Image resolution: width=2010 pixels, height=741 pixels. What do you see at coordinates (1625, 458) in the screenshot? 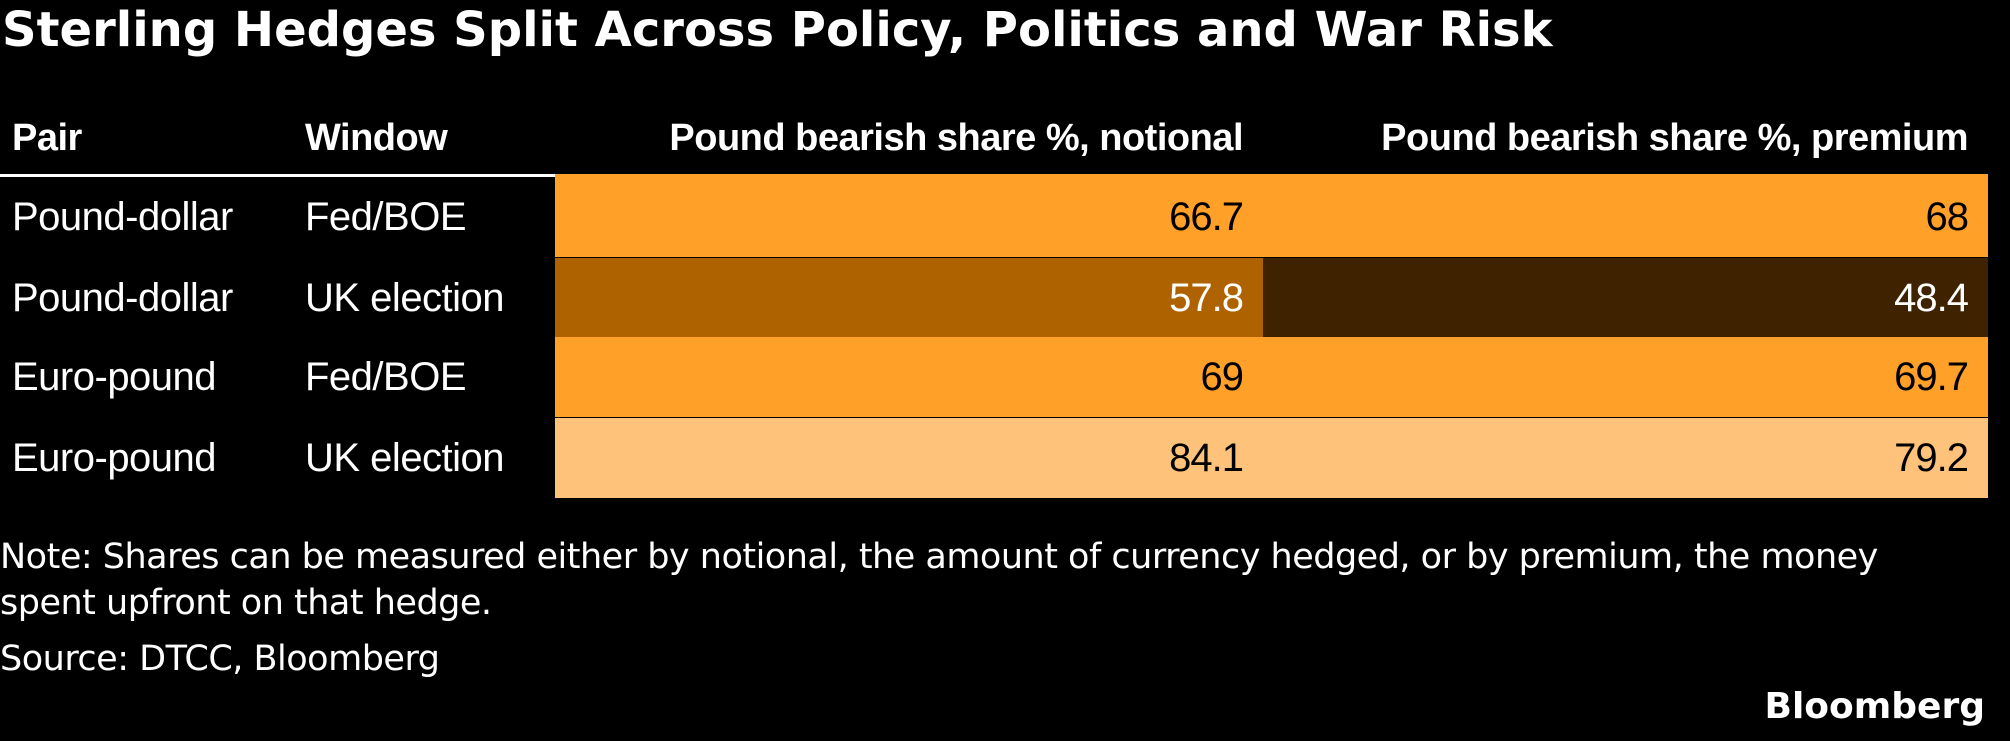
I see `cell-premium: 79.2` at bounding box center [1625, 458].